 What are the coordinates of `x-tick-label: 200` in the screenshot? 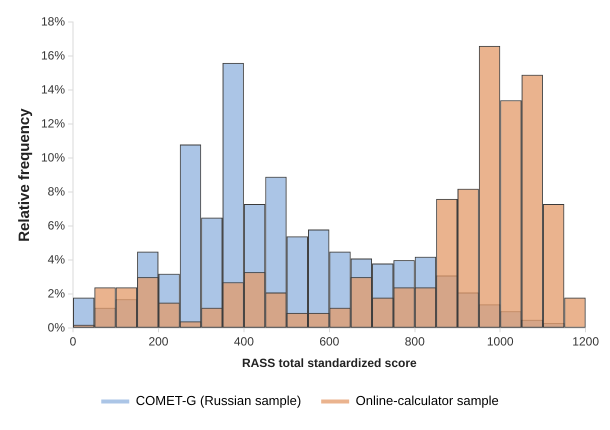 It's located at (158, 341).